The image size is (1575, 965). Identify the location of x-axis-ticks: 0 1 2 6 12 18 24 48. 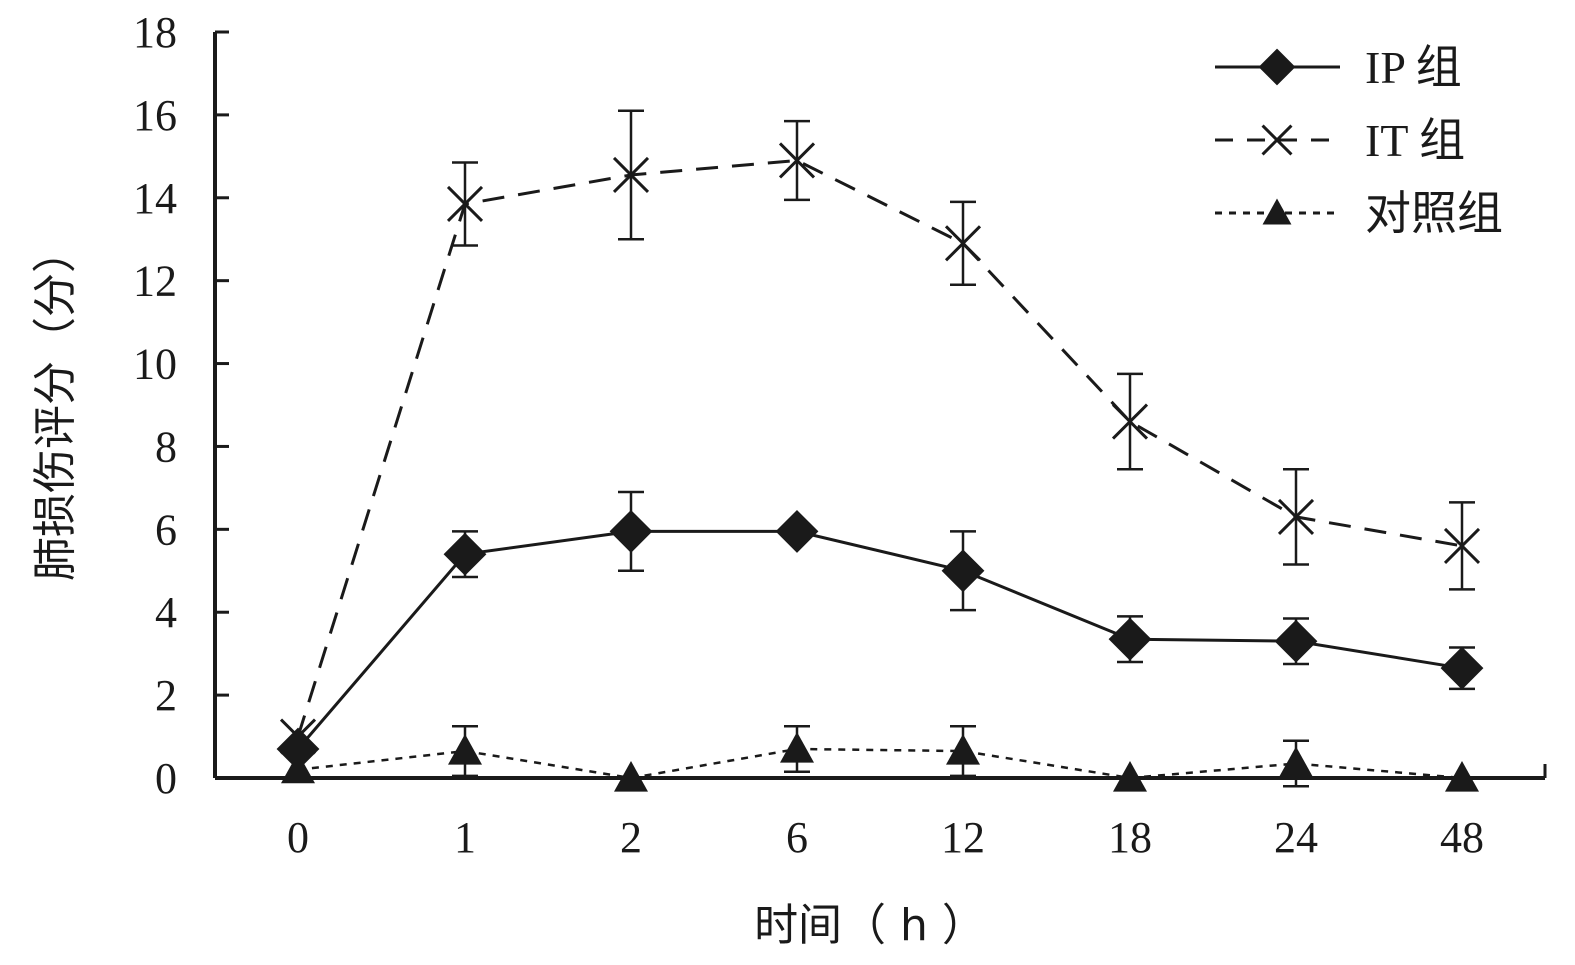
(885, 837).